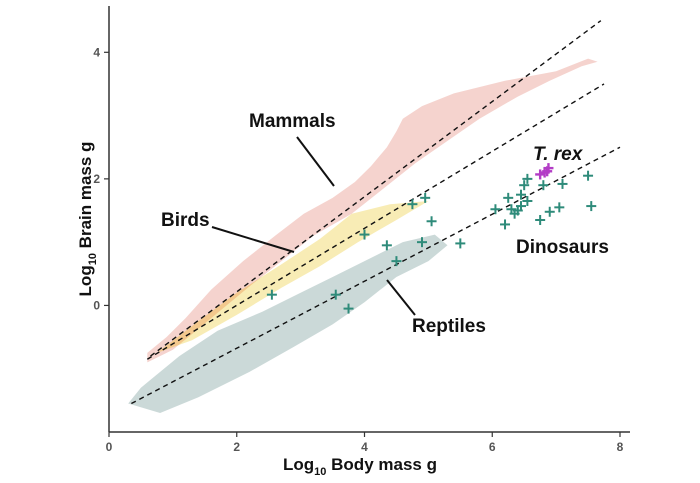  What do you see at coordinates (109, 447) in the screenshot?
I see `x-tick-label-0: 0` at bounding box center [109, 447].